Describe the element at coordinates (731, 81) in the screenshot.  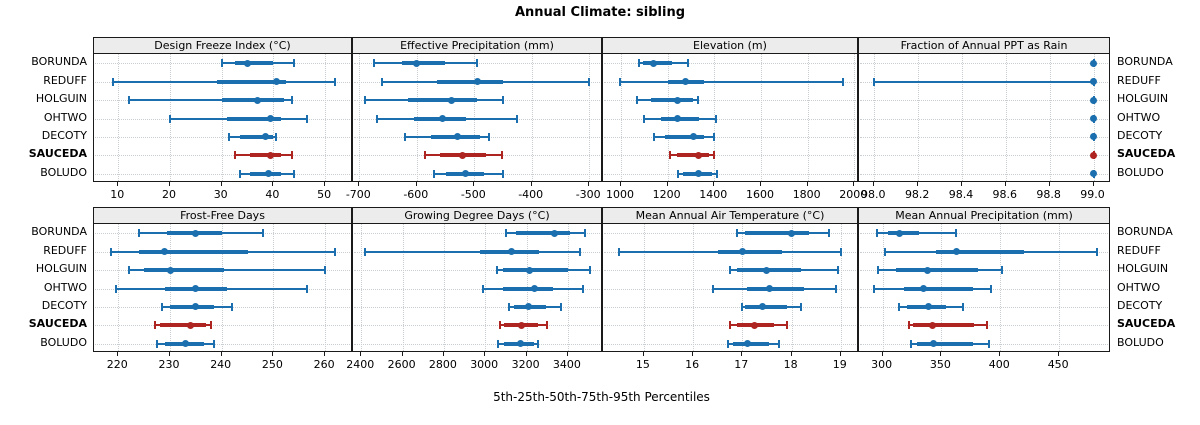
I see `whisker-line` at that location.